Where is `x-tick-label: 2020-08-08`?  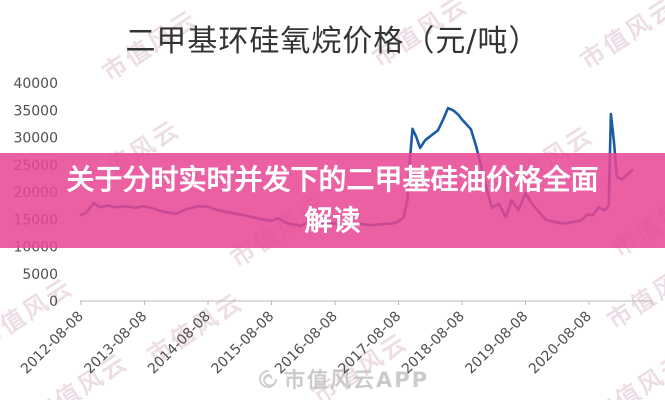 x-tick-label: 2020-08-08 is located at coordinates (560, 343).